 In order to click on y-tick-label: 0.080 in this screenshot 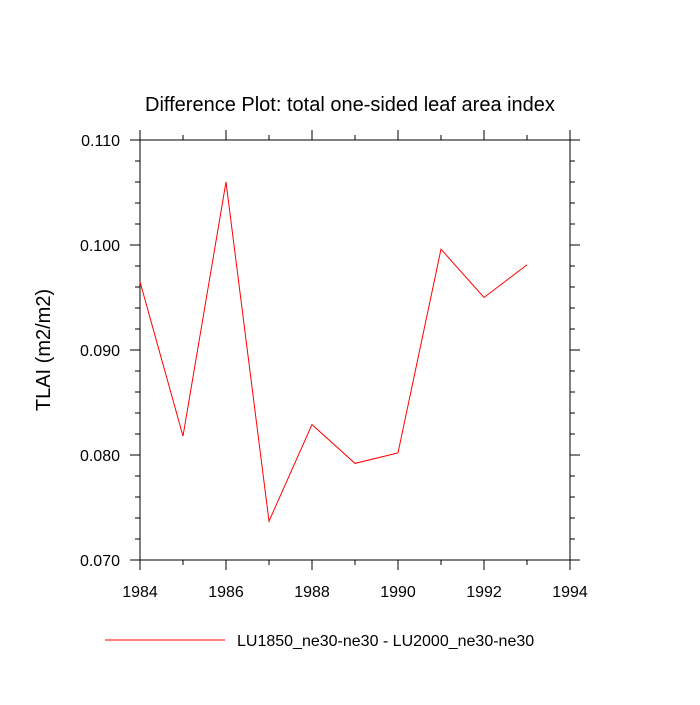, I will do `click(100, 456)`.